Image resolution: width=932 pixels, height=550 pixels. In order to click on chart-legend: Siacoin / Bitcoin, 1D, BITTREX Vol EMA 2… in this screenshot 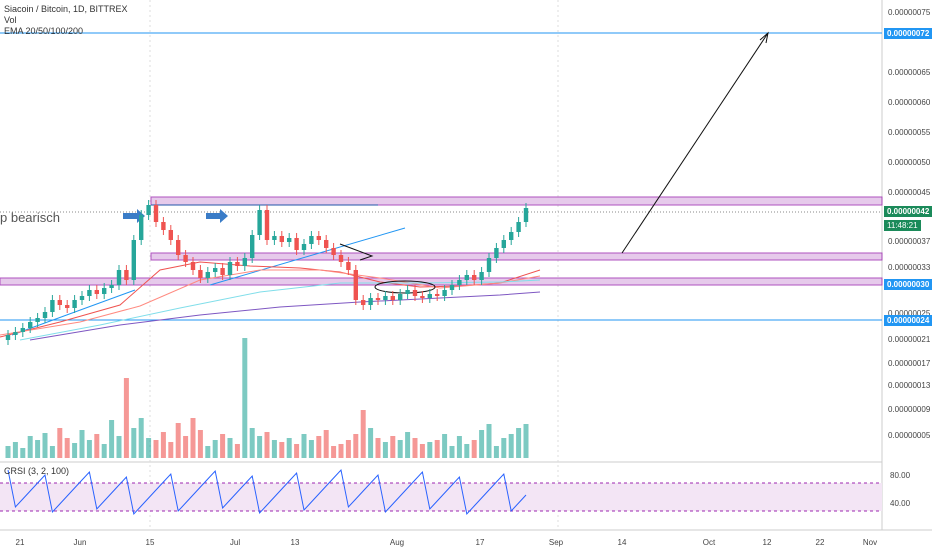, I will do `click(66, 20)`.